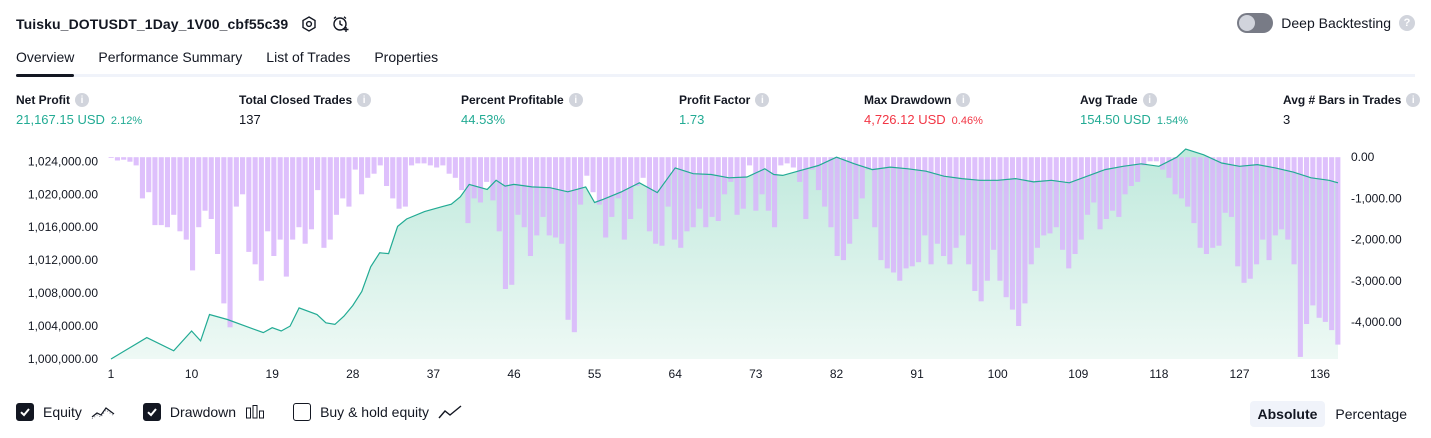 This screenshot has height=438, width=1431. What do you see at coordinates (341, 24) in the screenshot?
I see `add-alert-clock-icon` at bounding box center [341, 24].